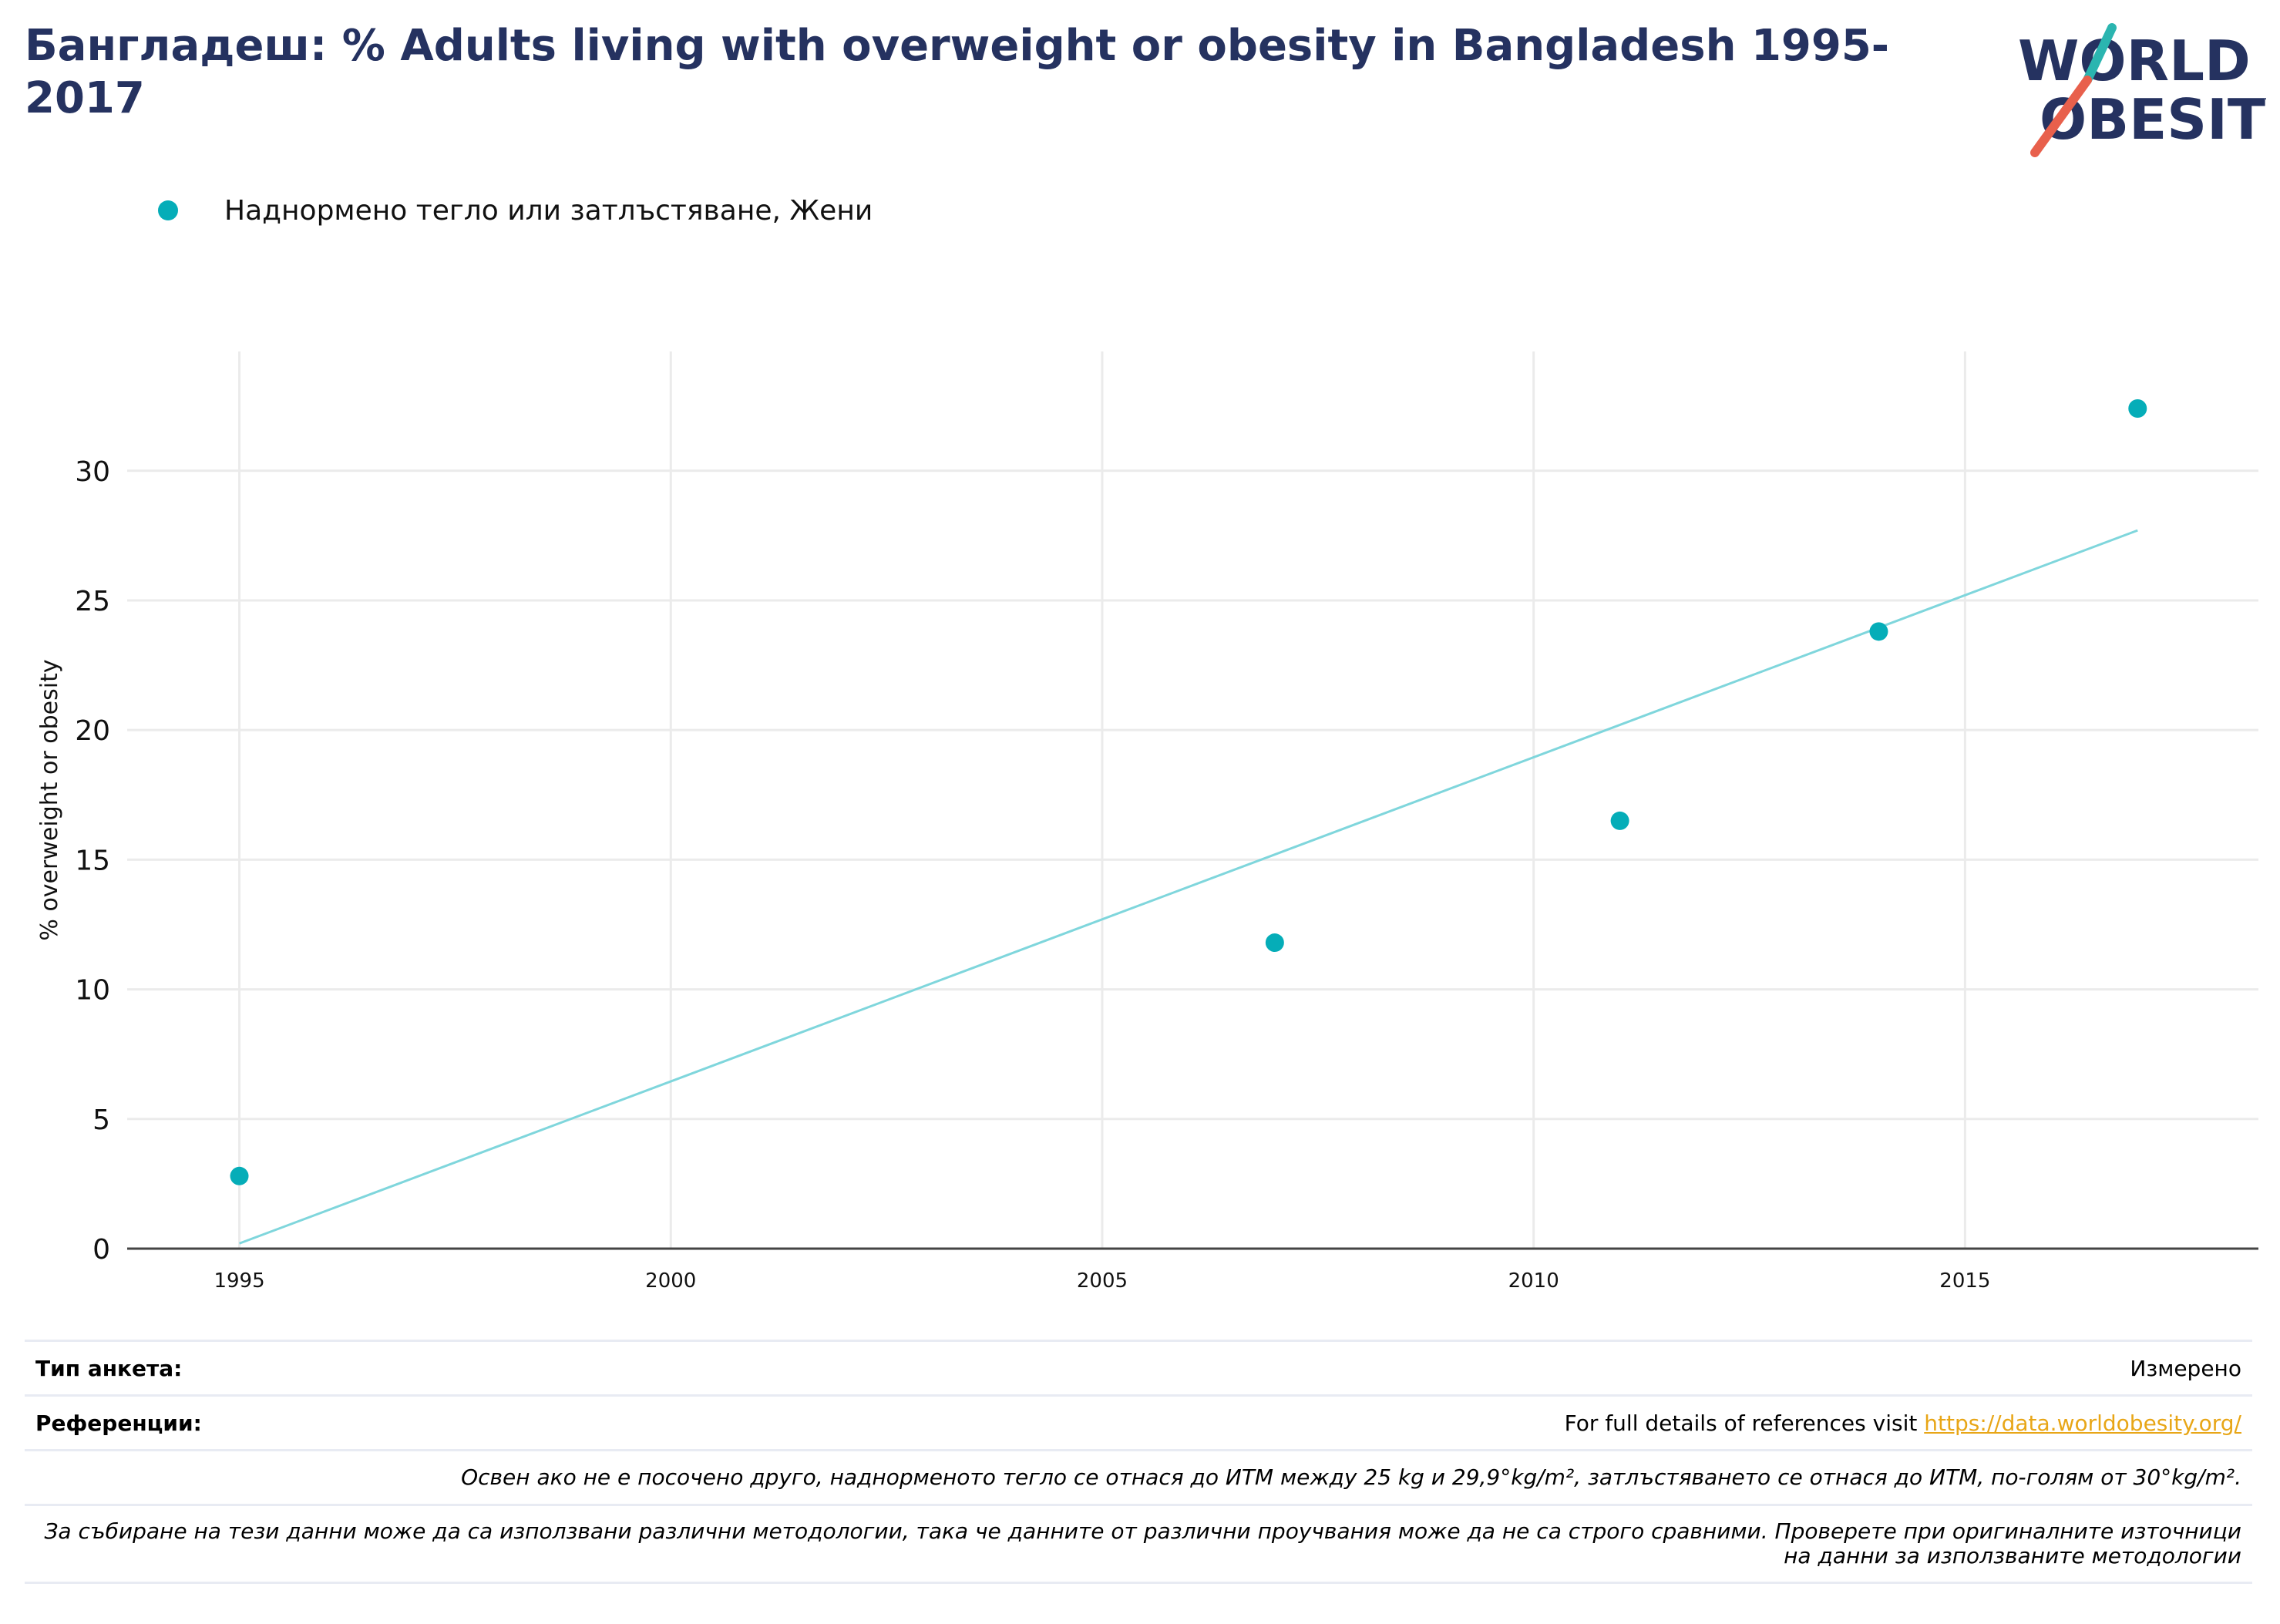 The height and width of the screenshot is (1624, 2280). I want to click on data-point-2017, so click(2137, 409).